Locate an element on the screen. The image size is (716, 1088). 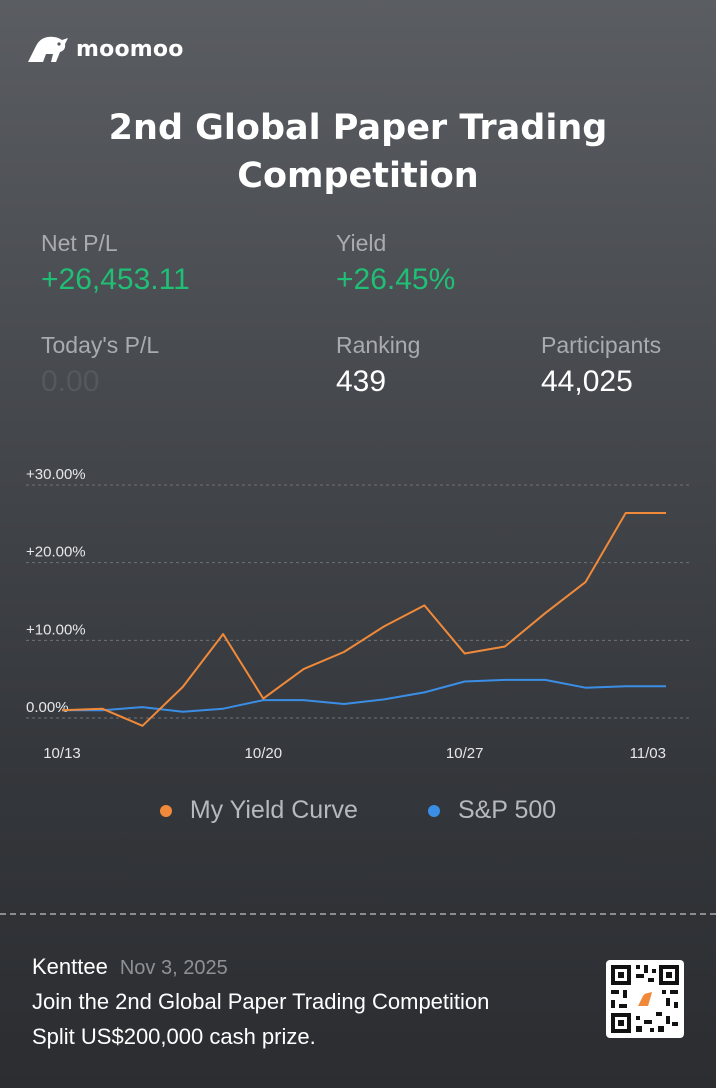
title-line-2: Competition is located at coordinates (358, 176).